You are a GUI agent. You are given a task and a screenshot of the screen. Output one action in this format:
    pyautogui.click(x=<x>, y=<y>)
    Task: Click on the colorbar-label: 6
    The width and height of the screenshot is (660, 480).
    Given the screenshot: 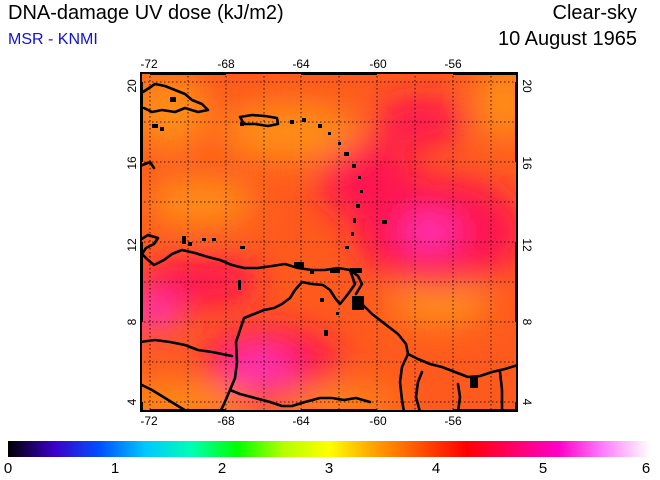 What is the action you would take?
    pyautogui.click(x=646, y=468)
    